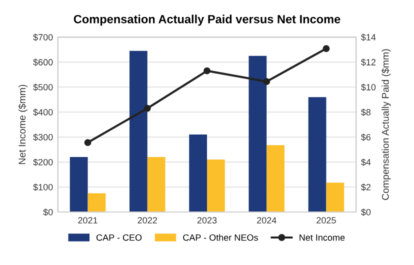 This screenshot has height=265, width=414. I want to click on y-tick-label: $100, so click(43, 187).